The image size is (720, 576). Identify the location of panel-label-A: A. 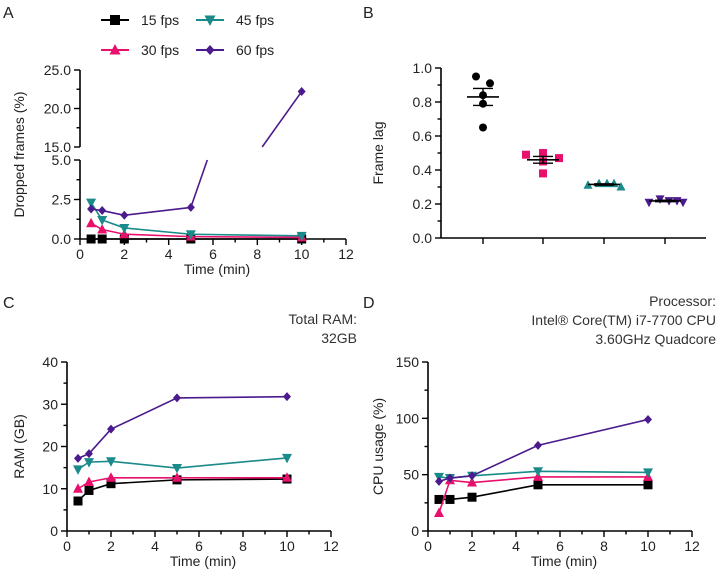
(8, 13).